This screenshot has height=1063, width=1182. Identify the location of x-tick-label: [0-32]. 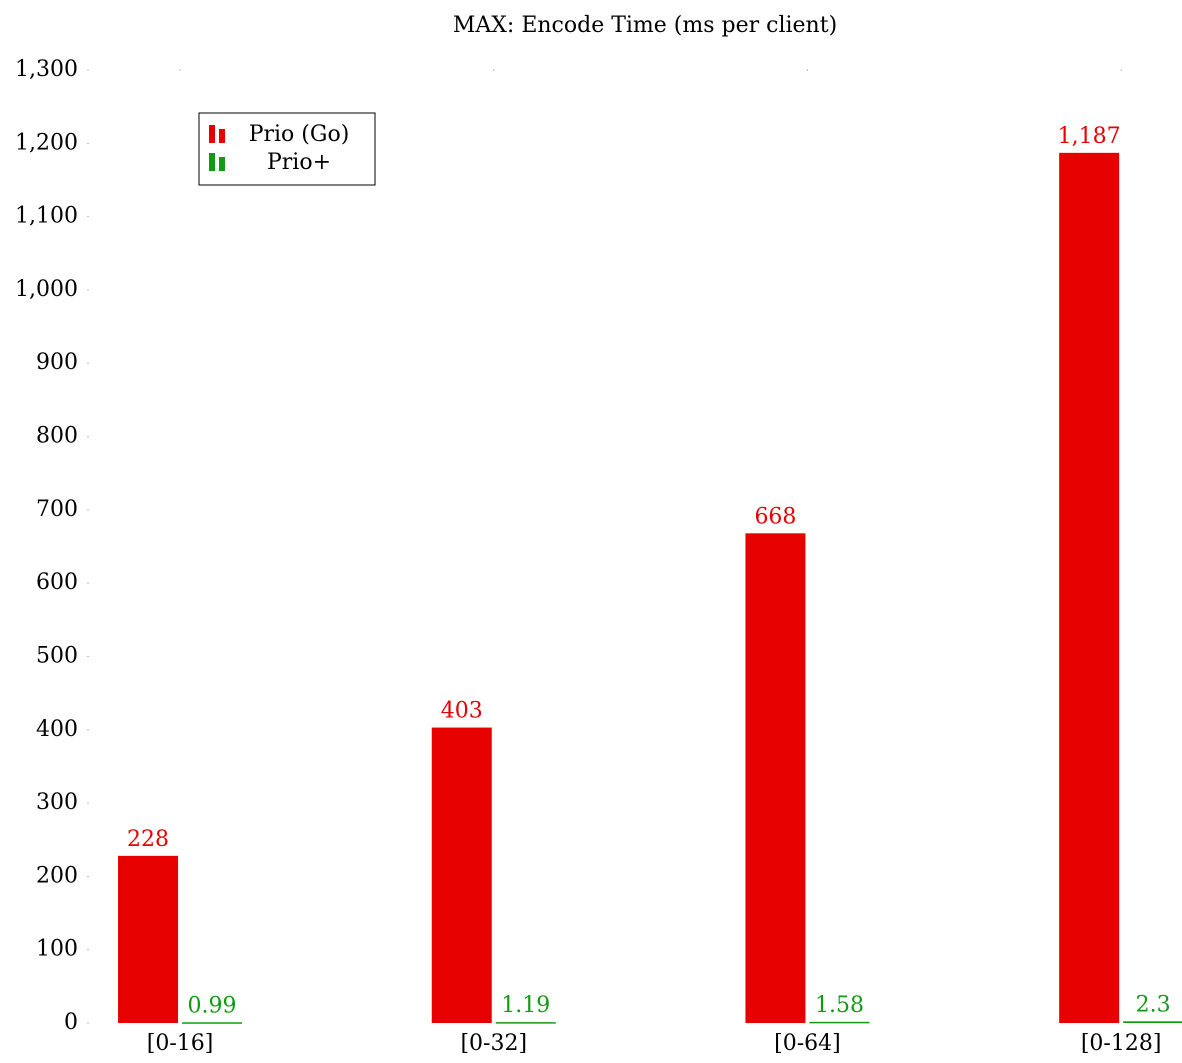
(493, 1043).